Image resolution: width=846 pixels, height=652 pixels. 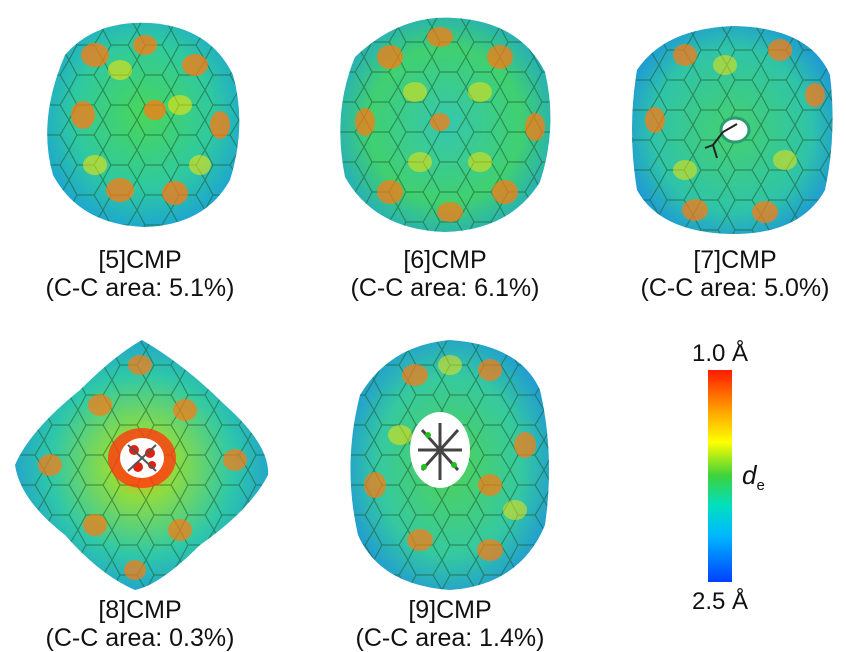 I want to click on colorbar-symbol-main: d, so click(x=749, y=475).